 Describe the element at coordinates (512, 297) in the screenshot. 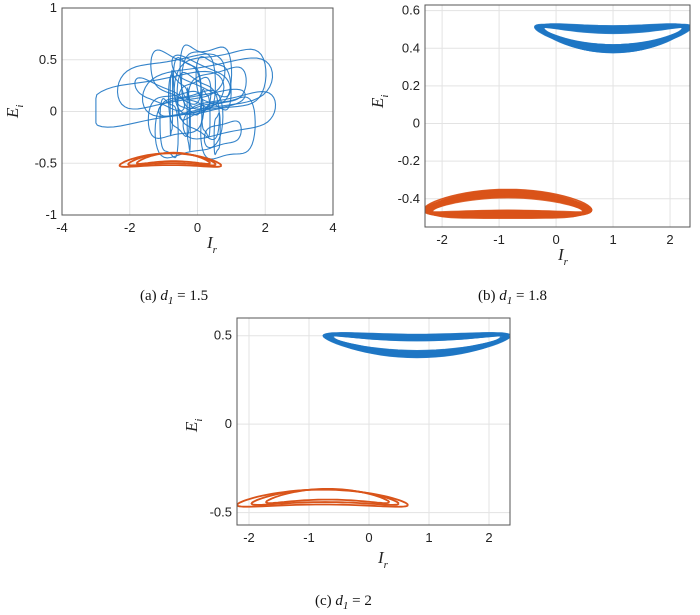

I see `panel-caption: (b) d1 = 1.8` at that location.